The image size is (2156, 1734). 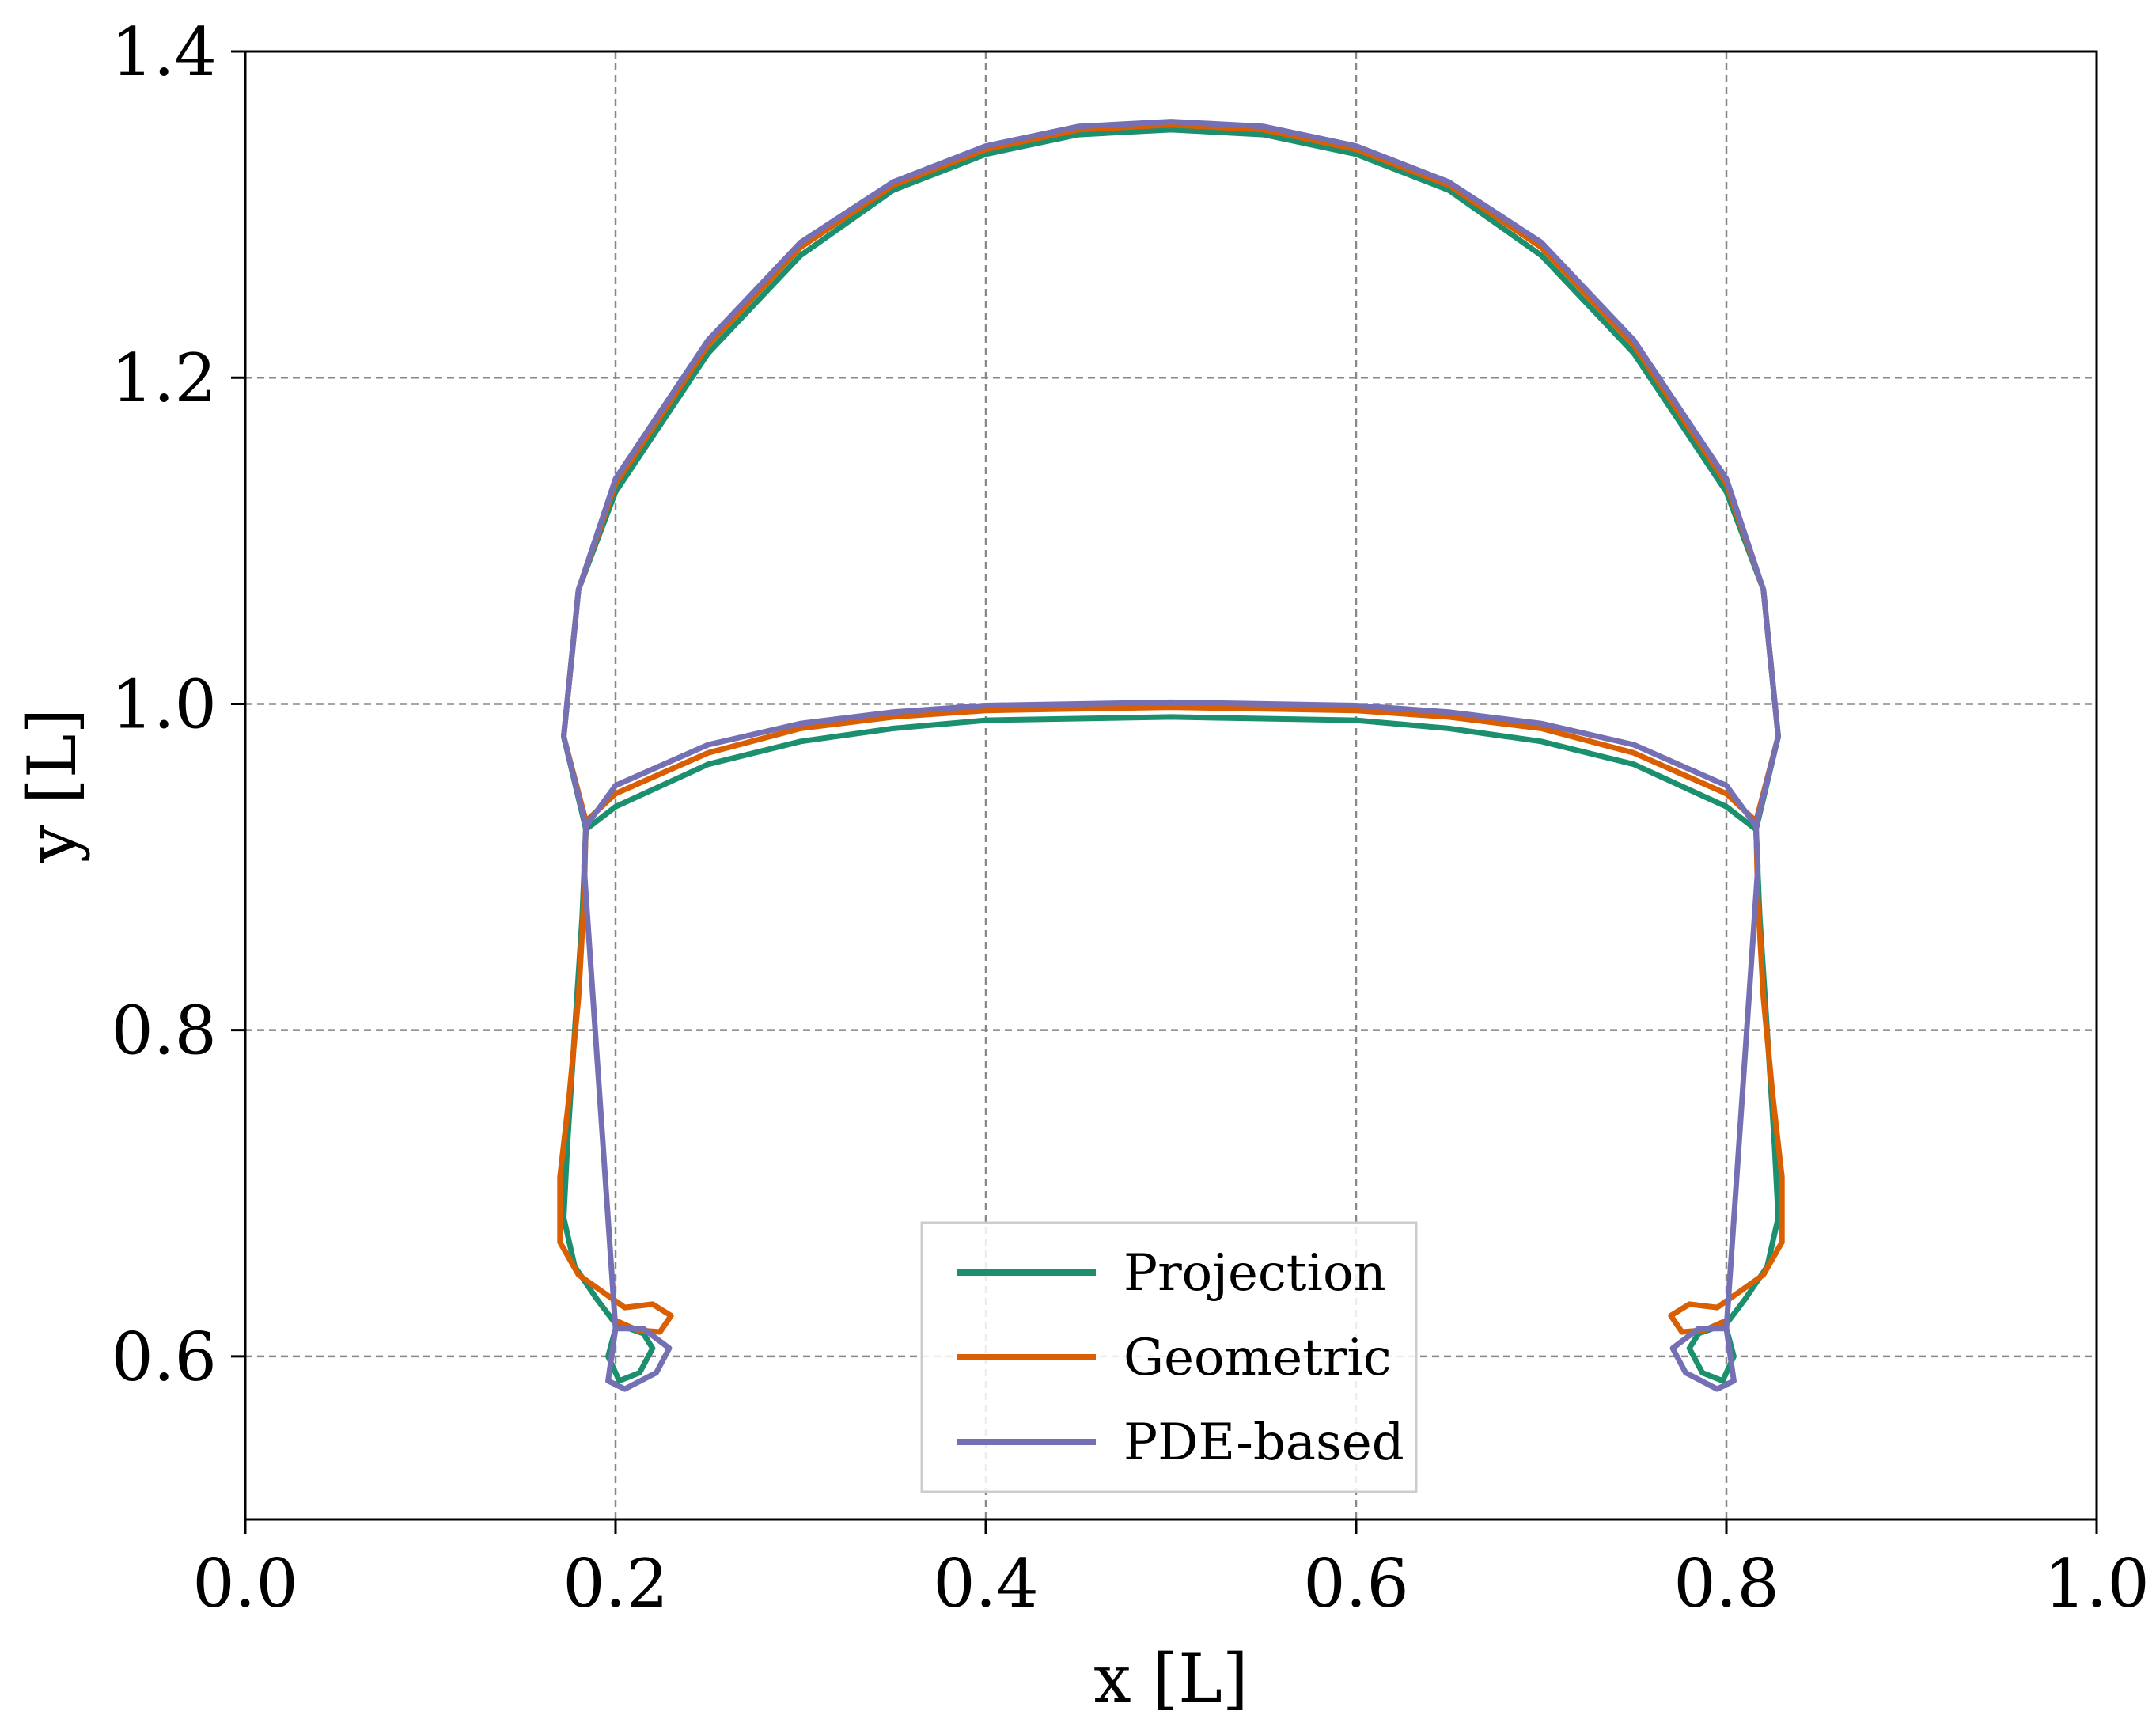 What do you see at coordinates (164, 704) in the screenshot?
I see `y-tick-label: 1.0` at bounding box center [164, 704].